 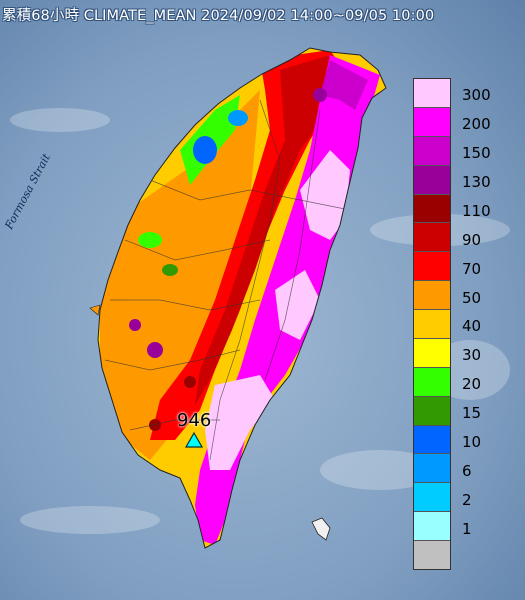 I want to click on color-legend, so click(x=432, y=324).